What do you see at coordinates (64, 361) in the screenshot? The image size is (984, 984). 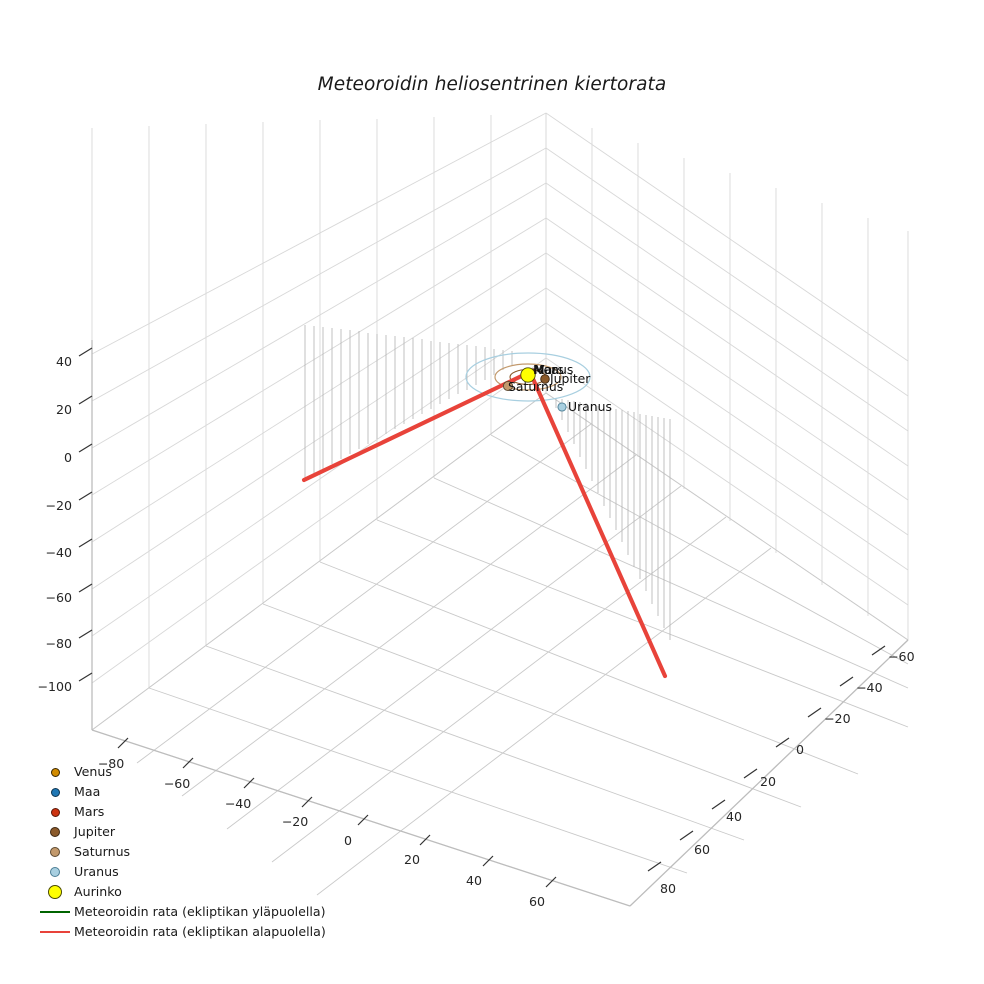 I see `z-tick-label: 40` at bounding box center [64, 361].